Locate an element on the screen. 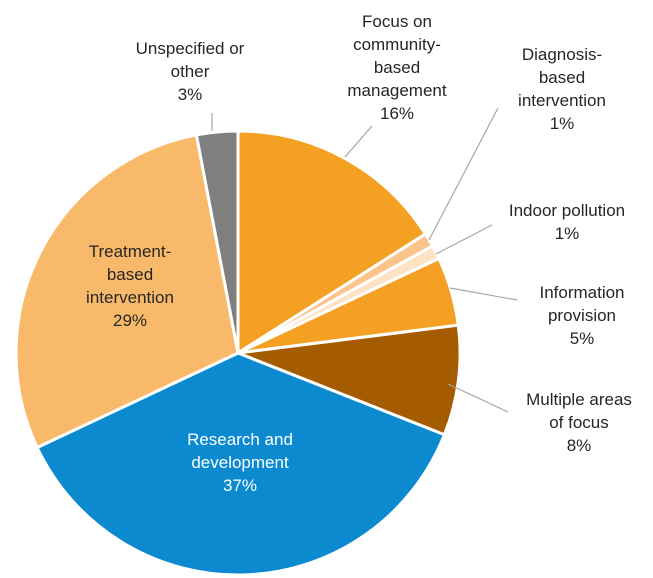  slice-value-label: 5% is located at coordinates (582, 338).